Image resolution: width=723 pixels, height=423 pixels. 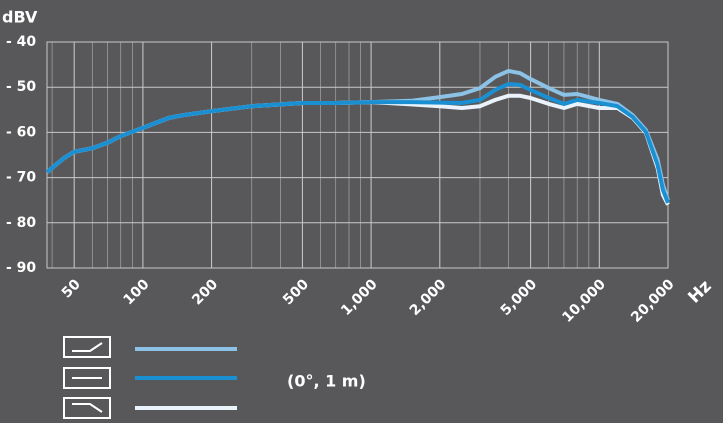 What do you see at coordinates (21, 268) in the screenshot?
I see `y-tick-label: - 90` at bounding box center [21, 268].